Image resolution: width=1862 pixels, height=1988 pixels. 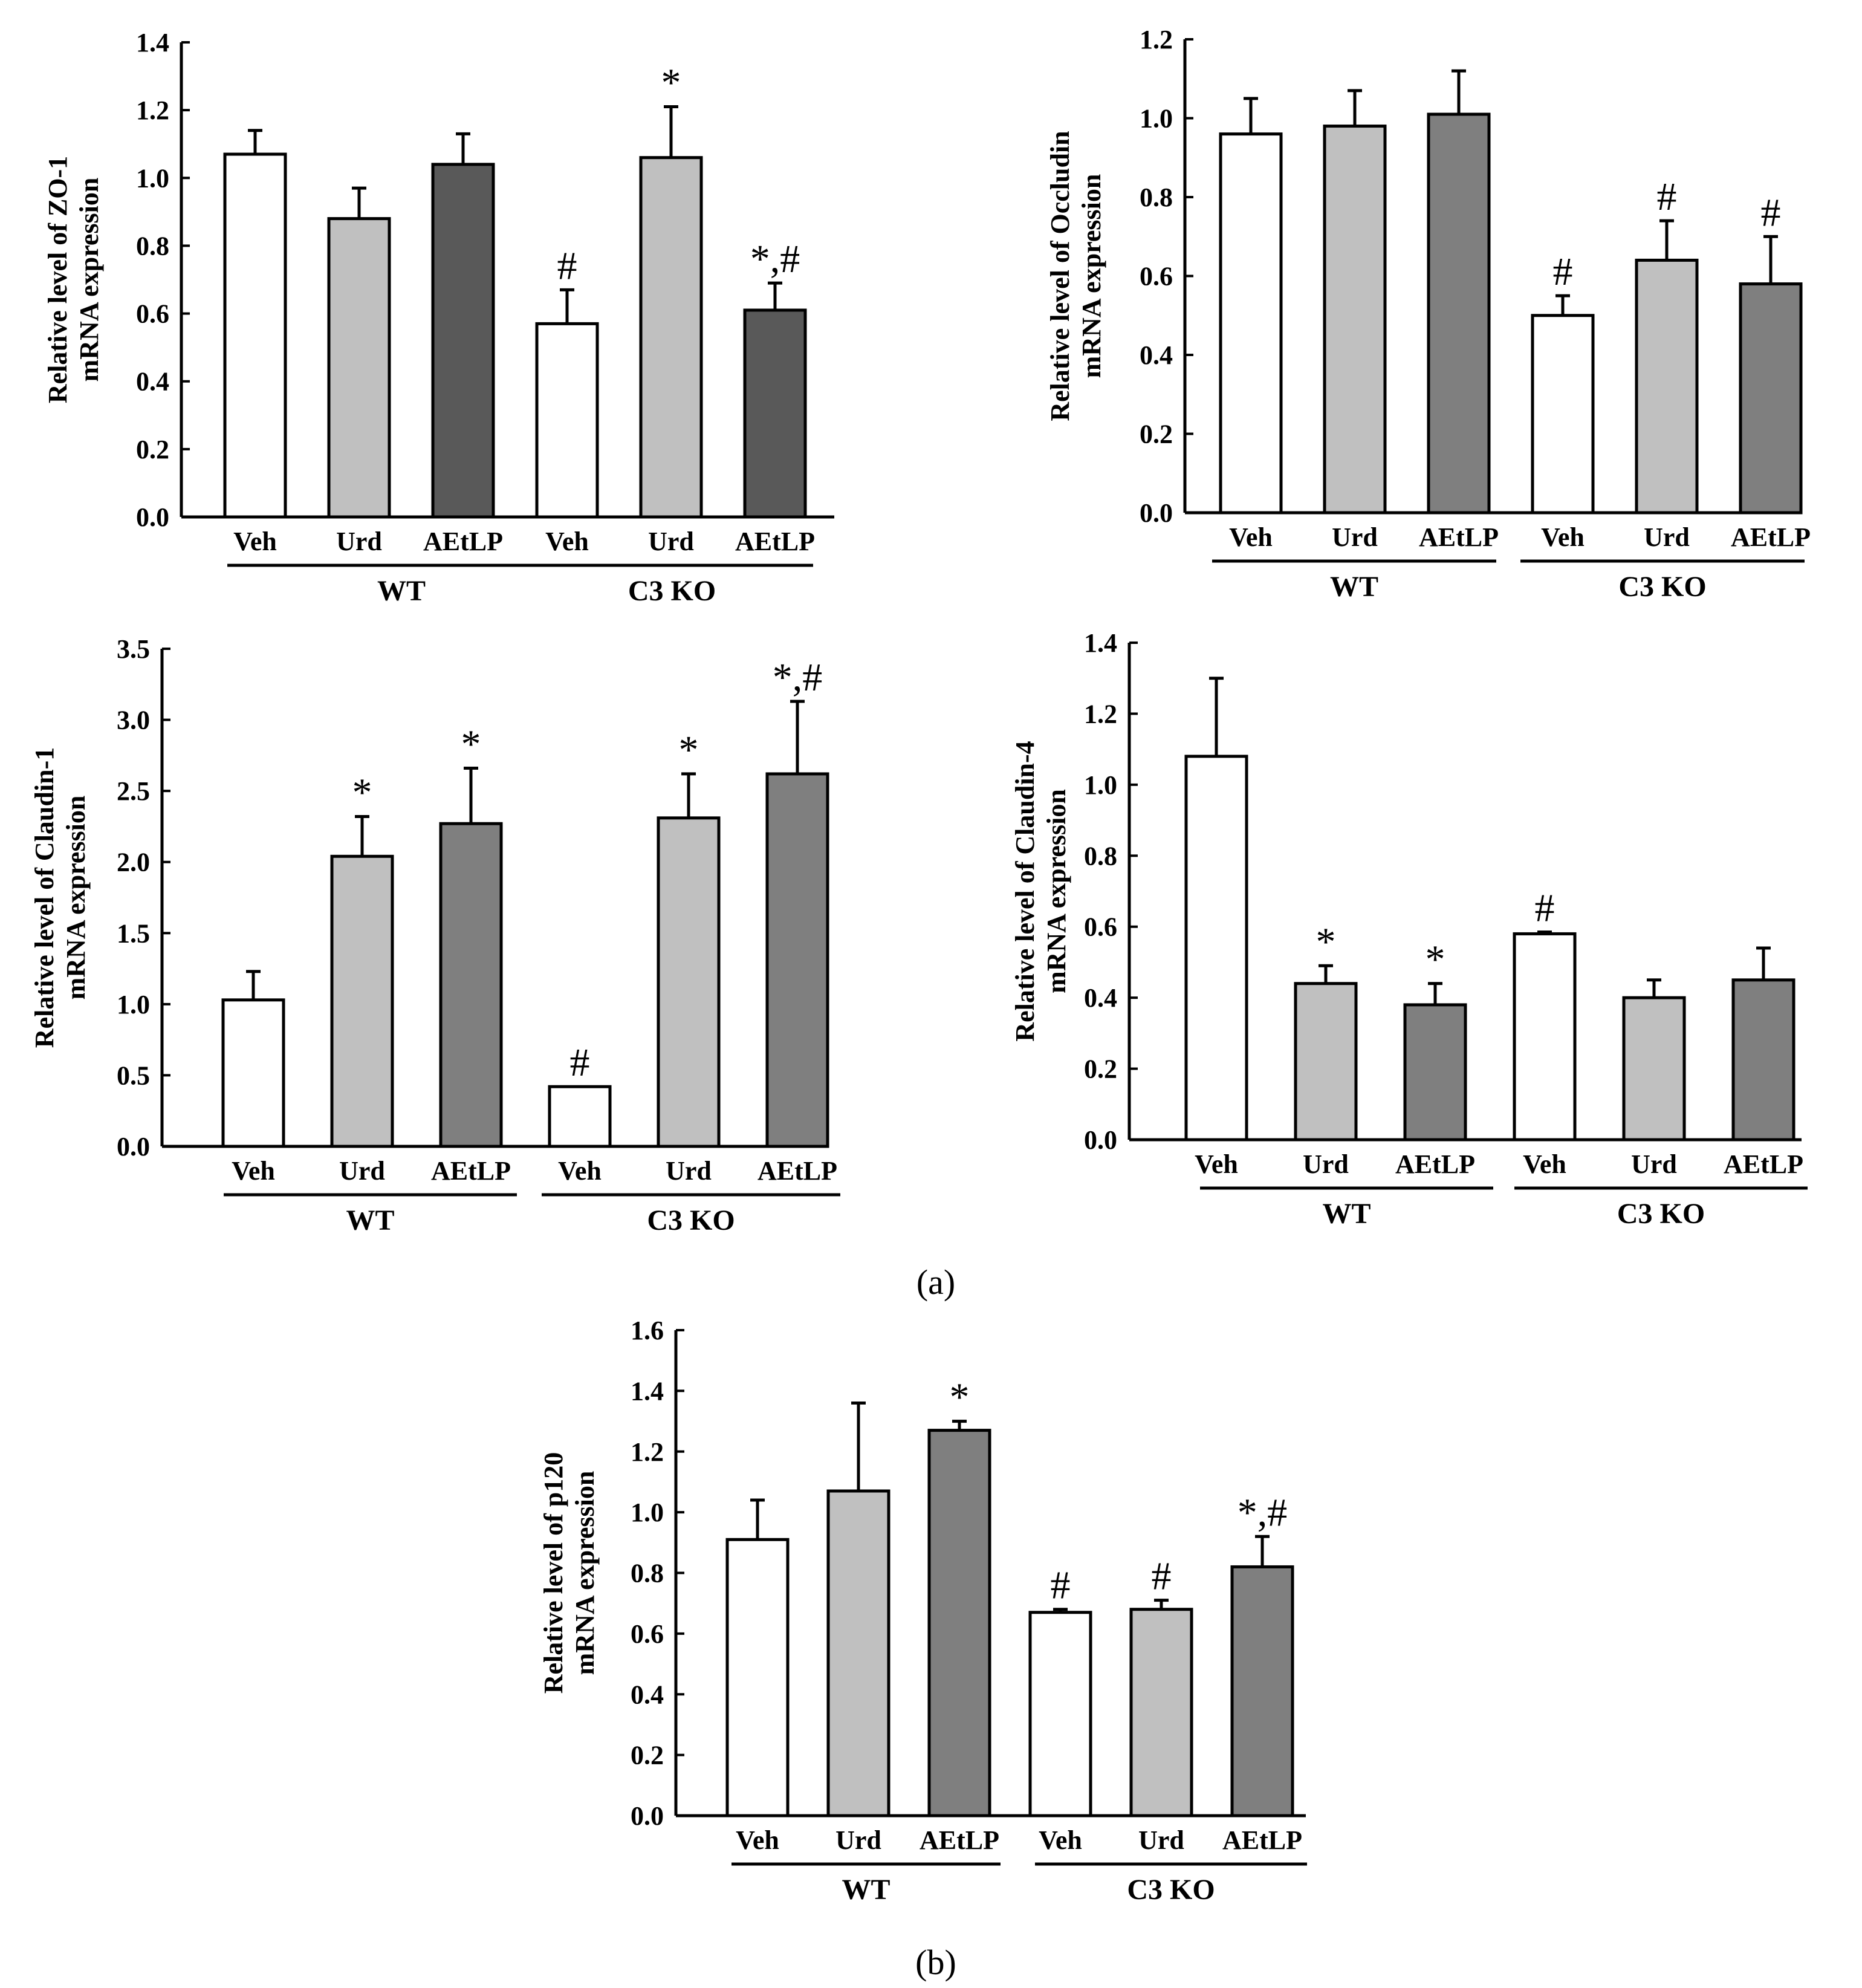 What do you see at coordinates (647, 1452) in the screenshot?
I see `y-tick-label: 1.2` at bounding box center [647, 1452].